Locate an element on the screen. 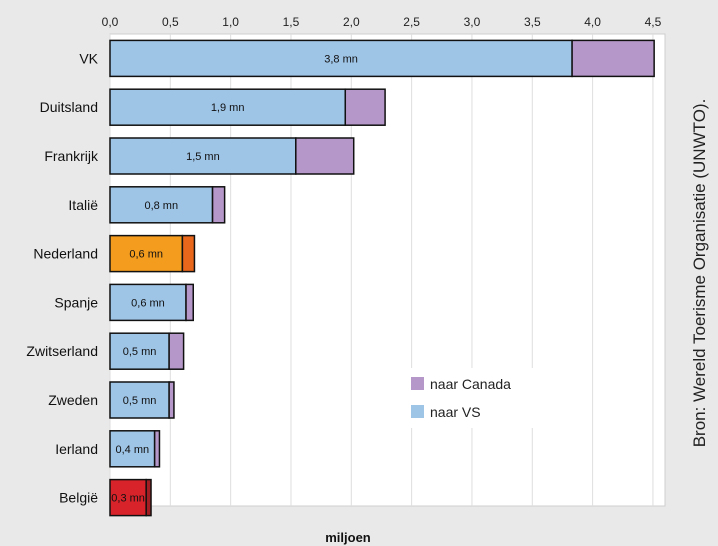 The image size is (718, 546). x-tick-label: 2,0 is located at coordinates (351, 22).